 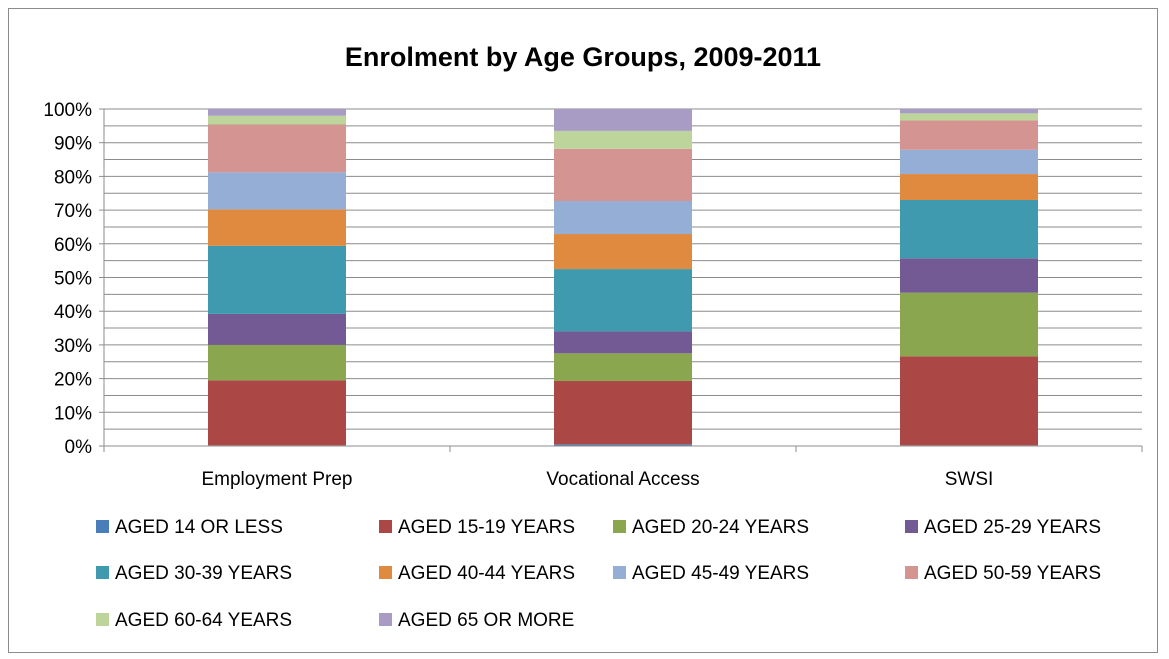 What do you see at coordinates (720, 527) in the screenshot?
I see `legend-label: AGED 20-24 YEARS` at bounding box center [720, 527].